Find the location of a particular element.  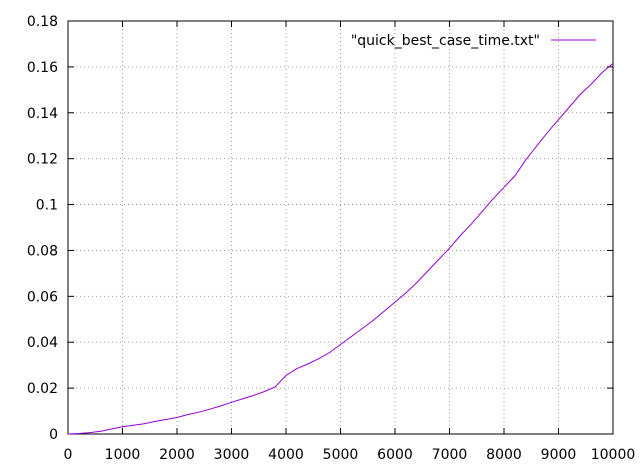

x-tick-label: 5000 is located at coordinates (341, 455).